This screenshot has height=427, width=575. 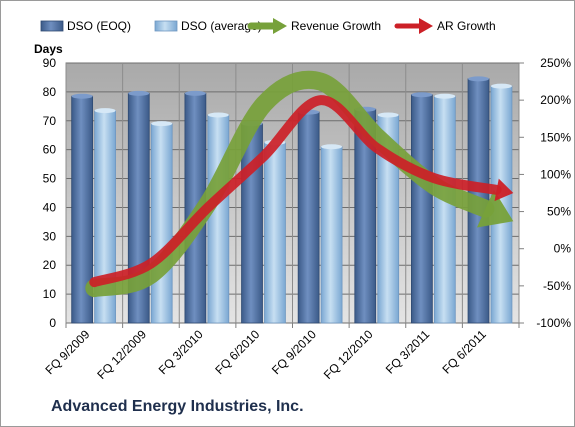 I want to click on y-tick-label: 10, so click(x=50, y=294).